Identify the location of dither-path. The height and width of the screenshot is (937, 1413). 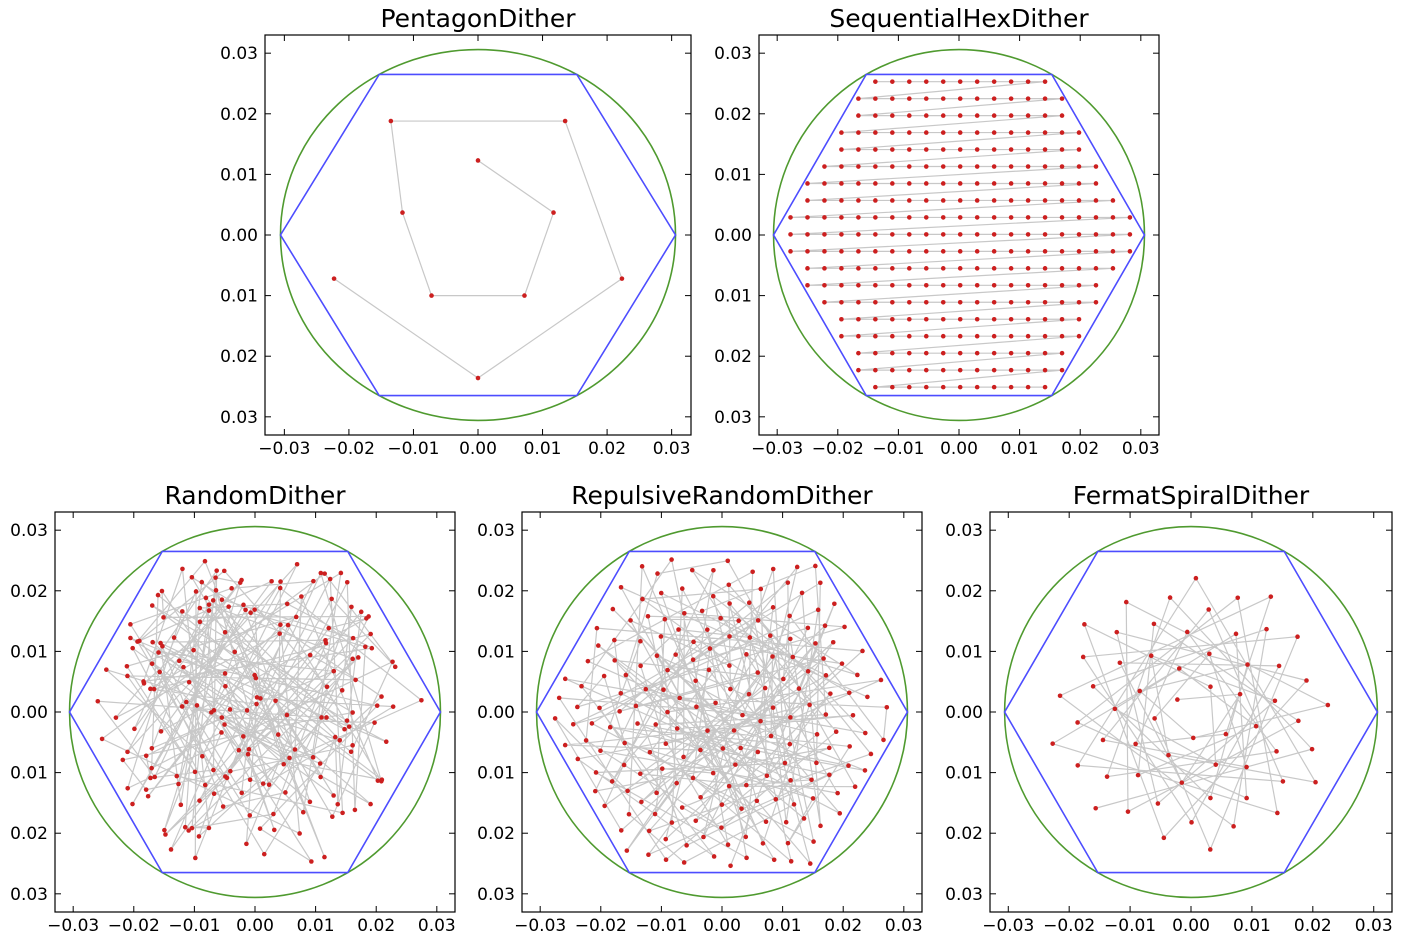
(721, 712).